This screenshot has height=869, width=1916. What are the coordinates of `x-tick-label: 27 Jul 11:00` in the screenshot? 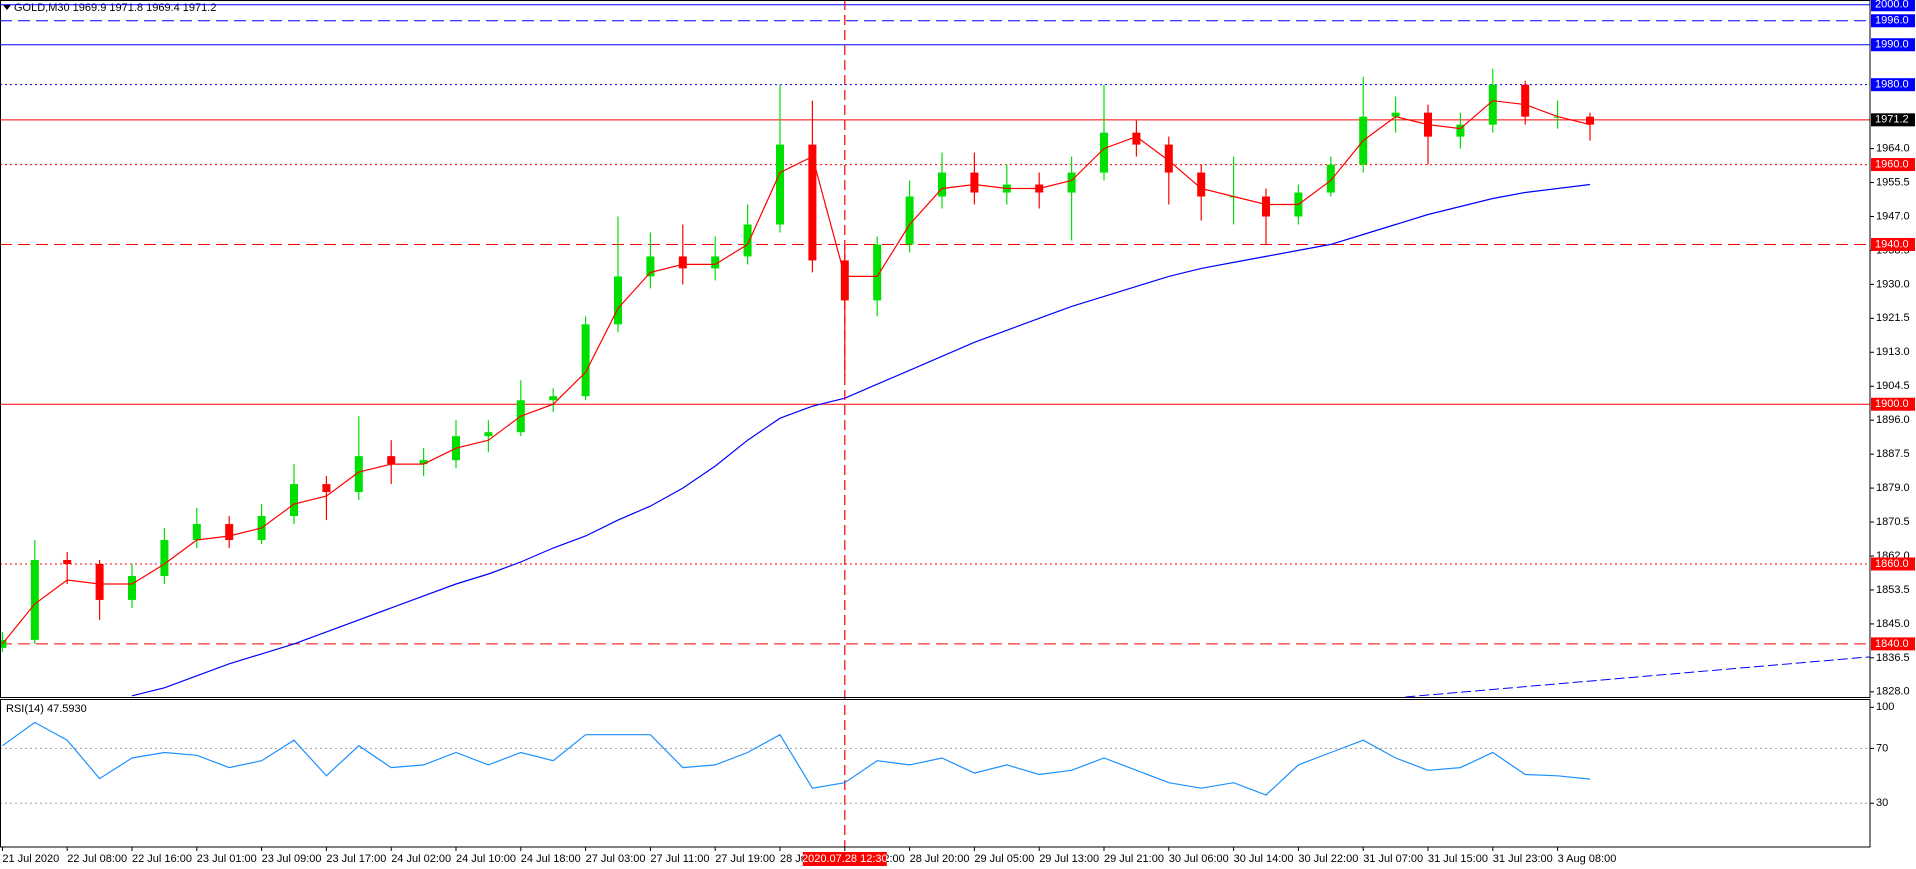 It's located at (679, 859).